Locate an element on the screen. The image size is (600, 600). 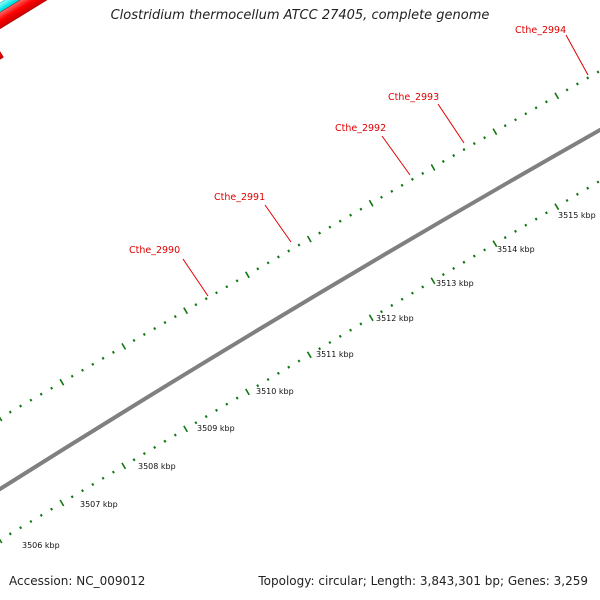
tick-label: 3507 kbp is located at coordinates (99, 504).